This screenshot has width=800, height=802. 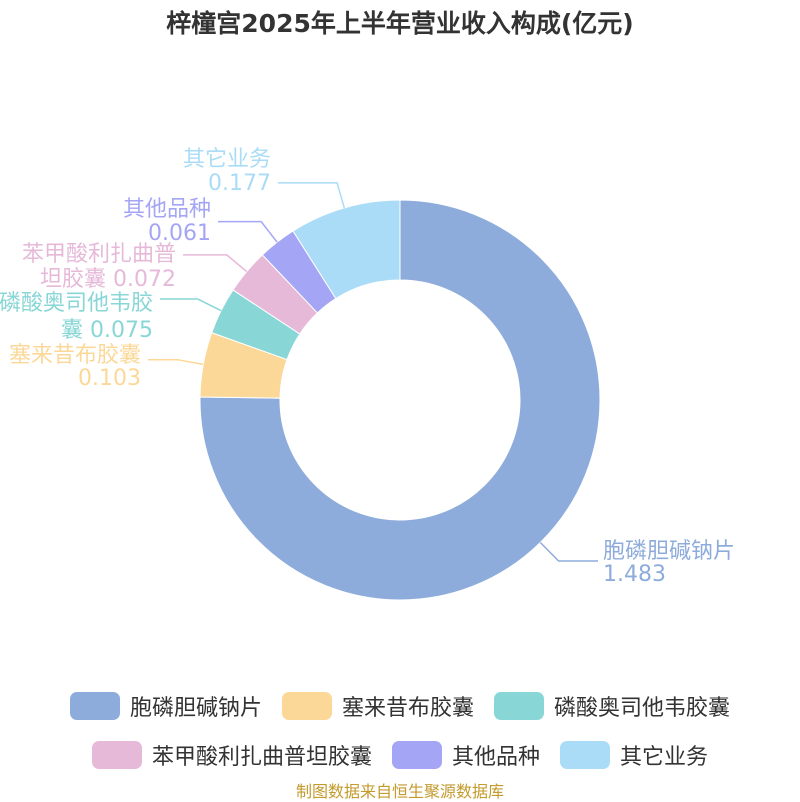 What do you see at coordinates (642, 708) in the screenshot?
I see `legend-label-3: 磷酸奥司他韦胶囊` at bounding box center [642, 708].